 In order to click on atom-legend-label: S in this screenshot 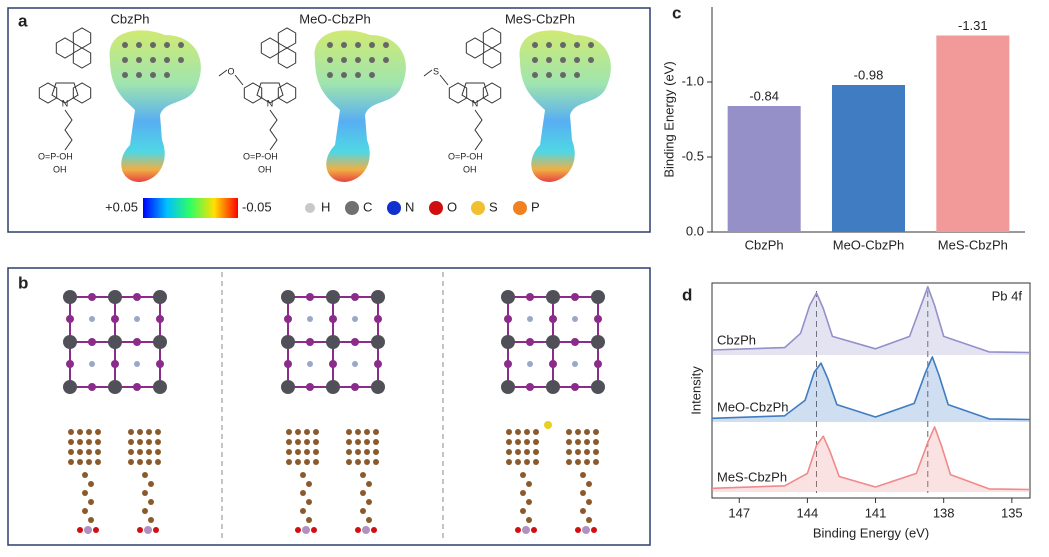, I will do `click(493, 206)`.